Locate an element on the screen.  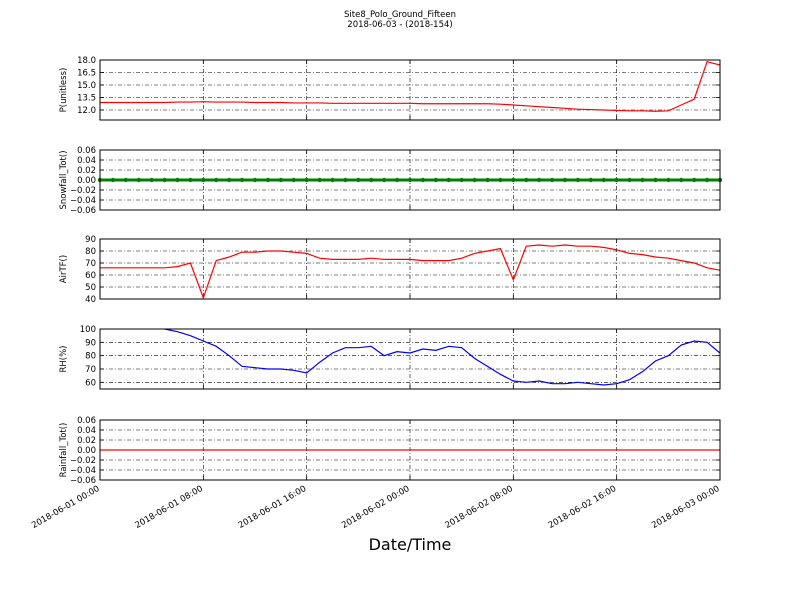
figure-title: Site8_Polo_Ground_Fifteen is located at coordinates (400, 15).